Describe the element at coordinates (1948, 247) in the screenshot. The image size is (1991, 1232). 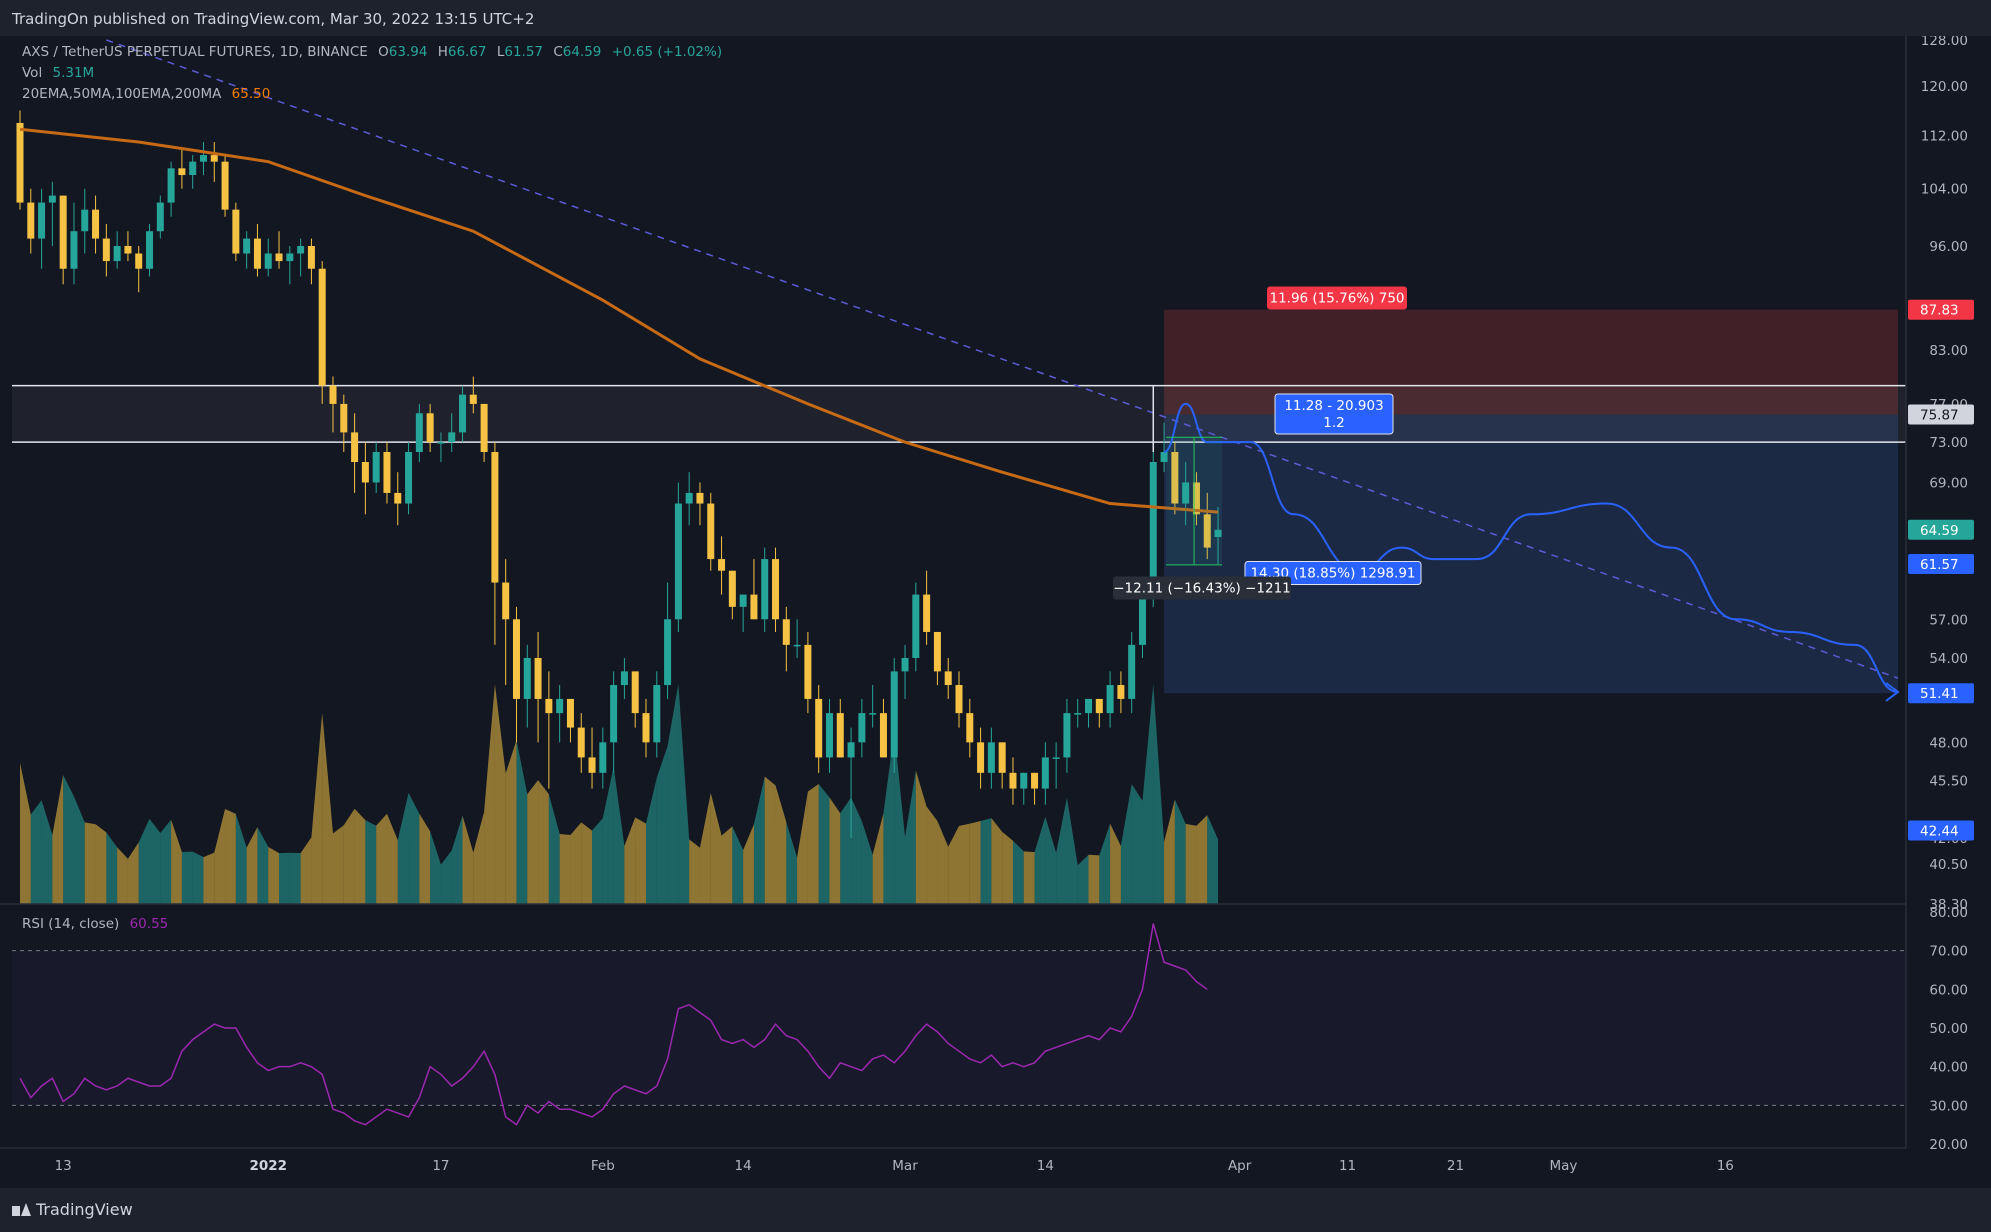
I see `price-tick-label: 96.00` at that location.